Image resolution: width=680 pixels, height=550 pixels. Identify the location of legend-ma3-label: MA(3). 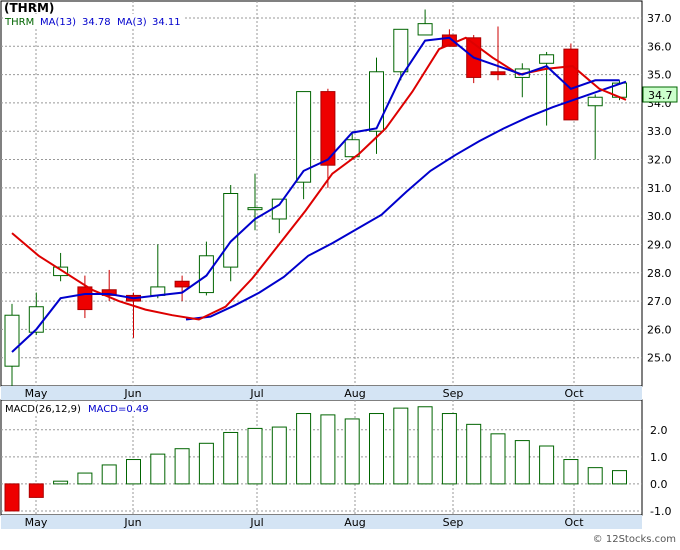
(132, 22).